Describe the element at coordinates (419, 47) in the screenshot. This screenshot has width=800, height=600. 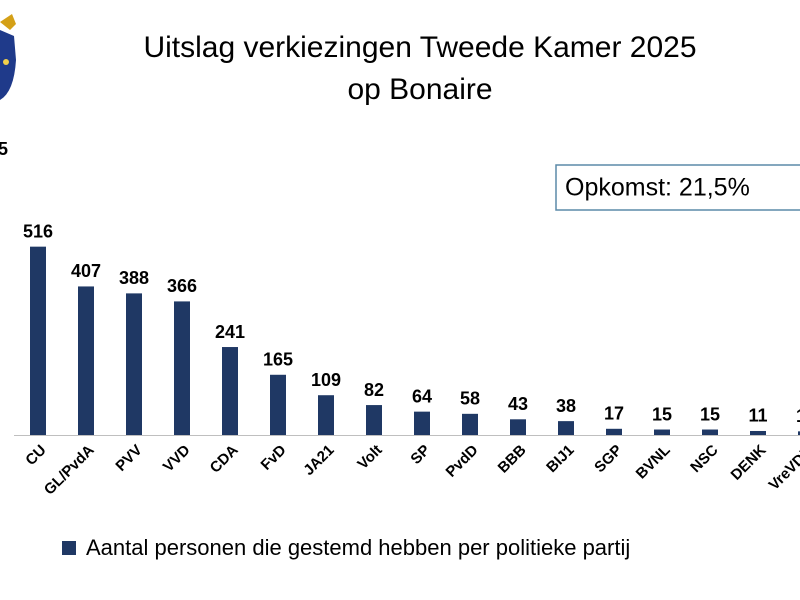
I see `chart-title: Uitslag verkiezingen Tweede Kamer 2025` at that location.